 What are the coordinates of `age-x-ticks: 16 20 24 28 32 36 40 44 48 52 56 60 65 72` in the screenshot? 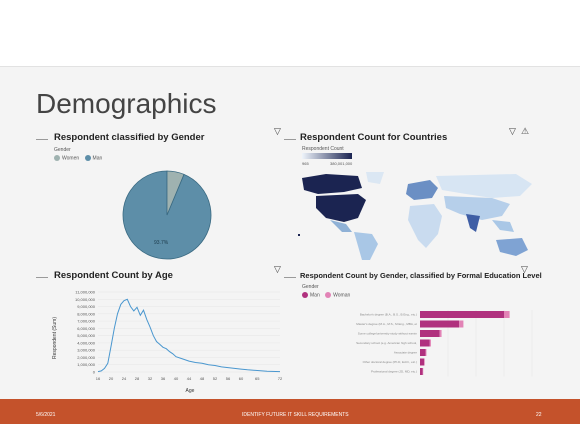 It's located at (189, 378).